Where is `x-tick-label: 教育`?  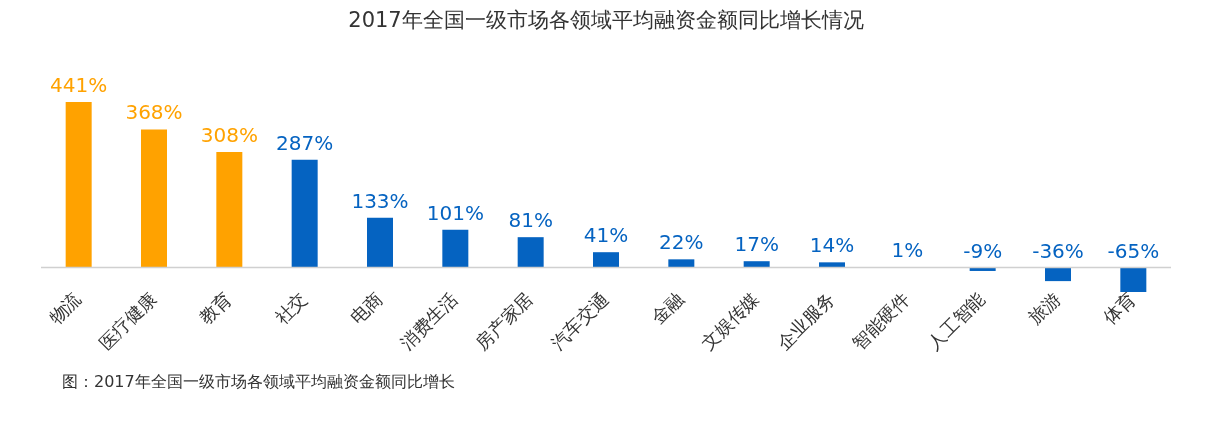 x-tick-label: 教育 is located at coordinates (215, 308).